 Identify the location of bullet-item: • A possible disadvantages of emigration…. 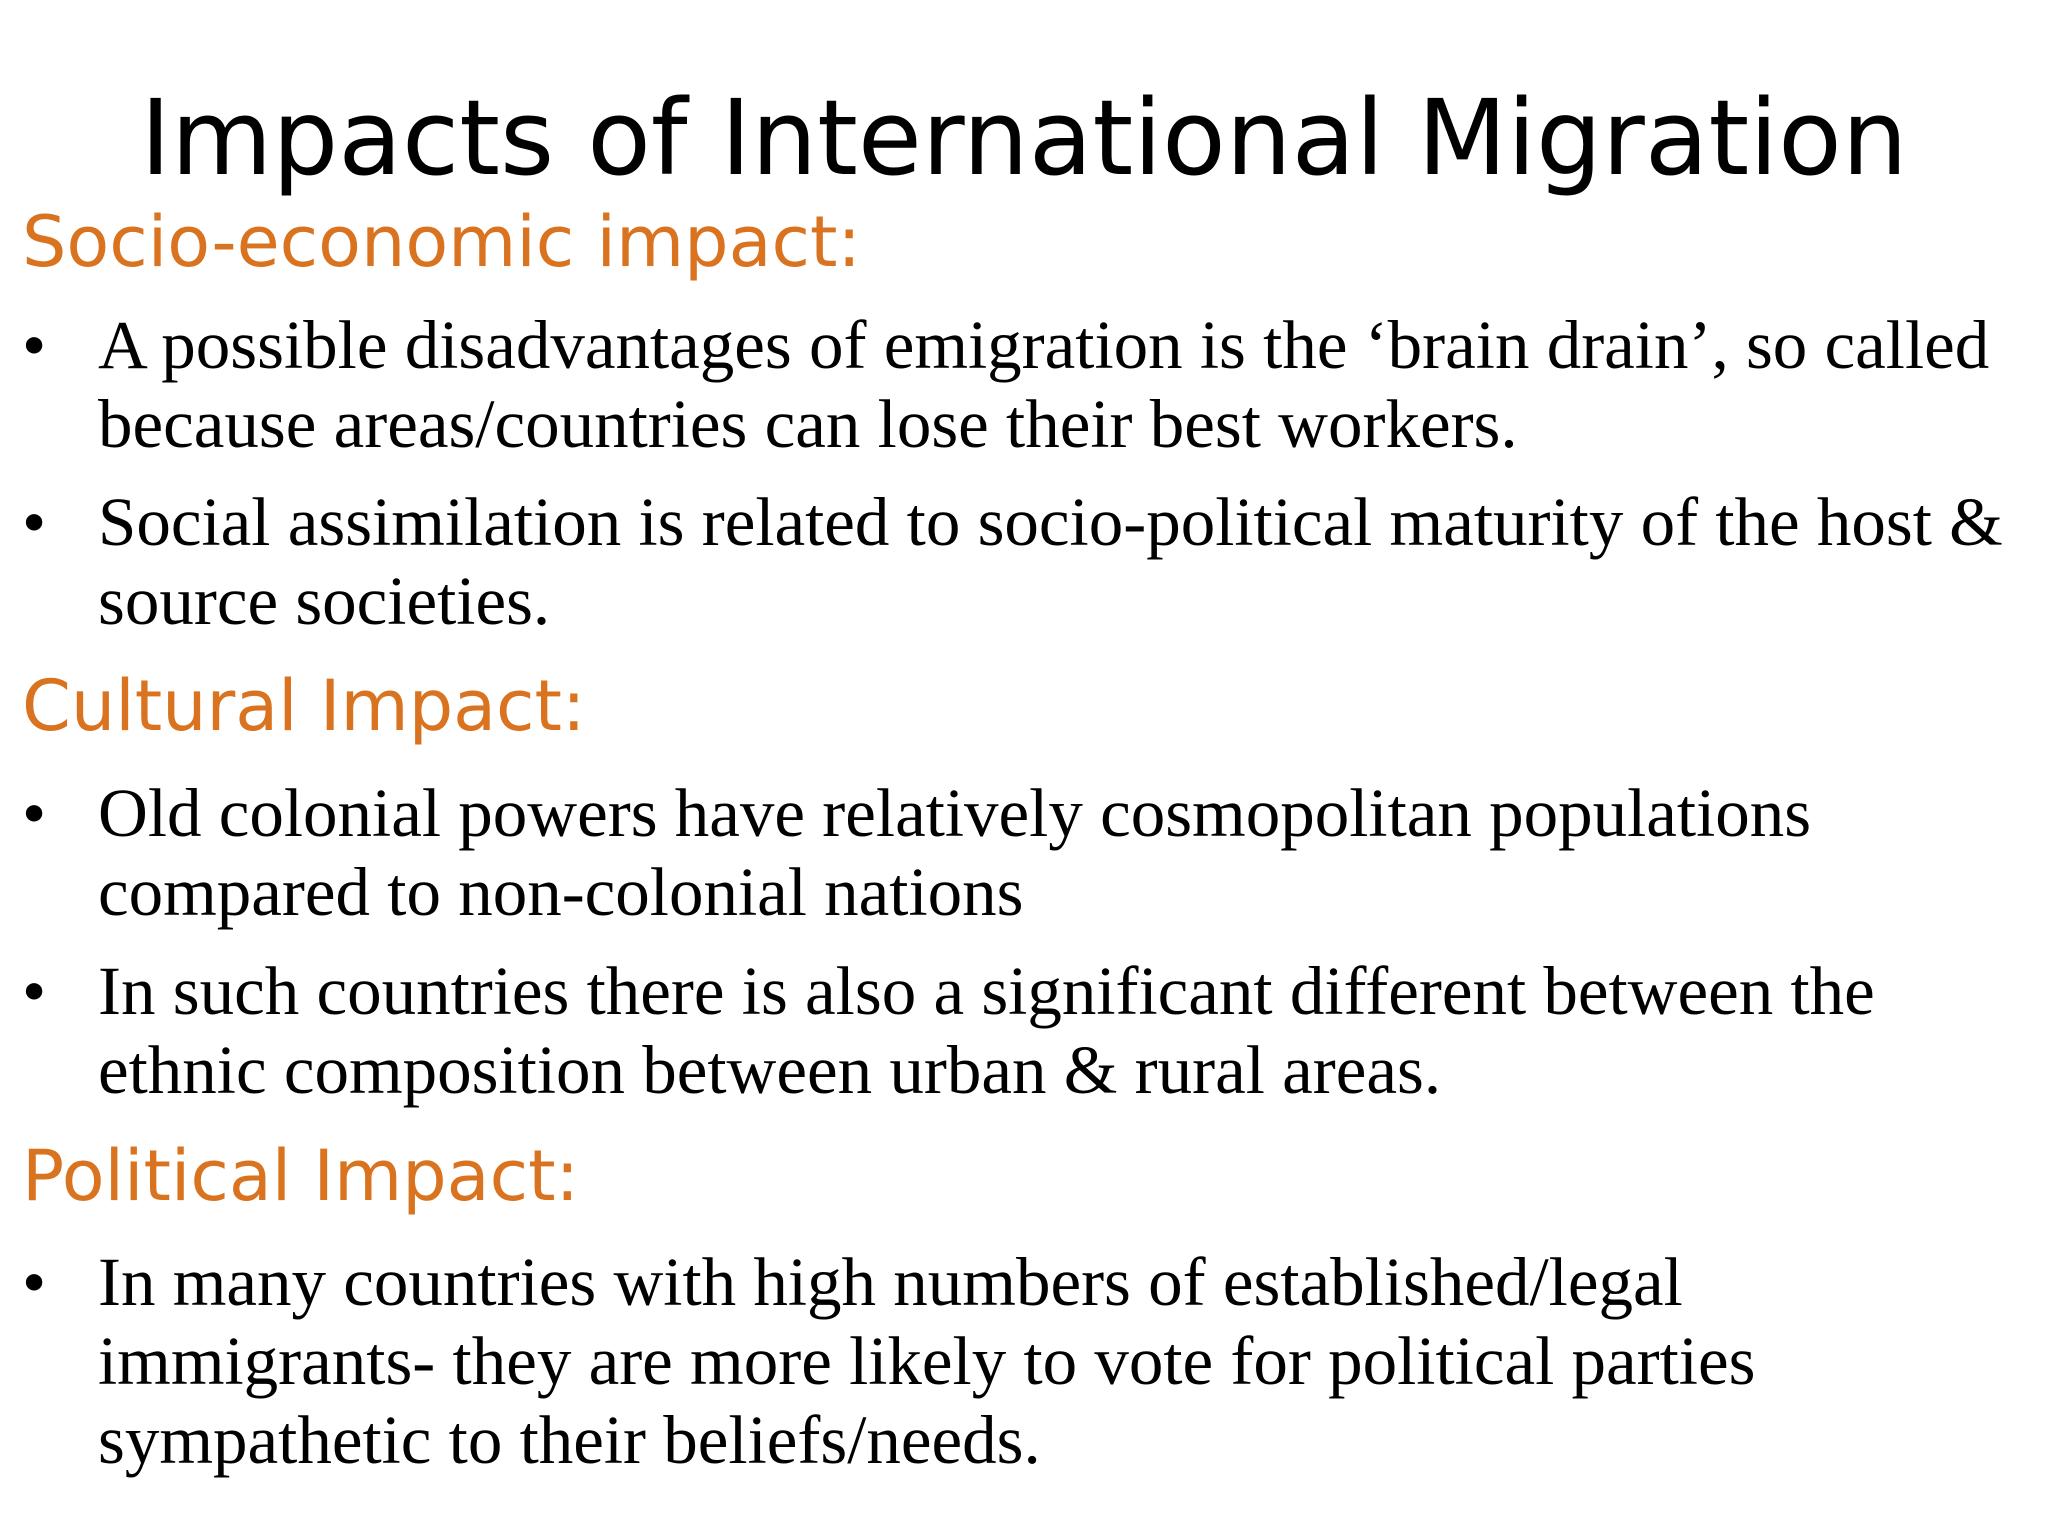
(1027, 385).